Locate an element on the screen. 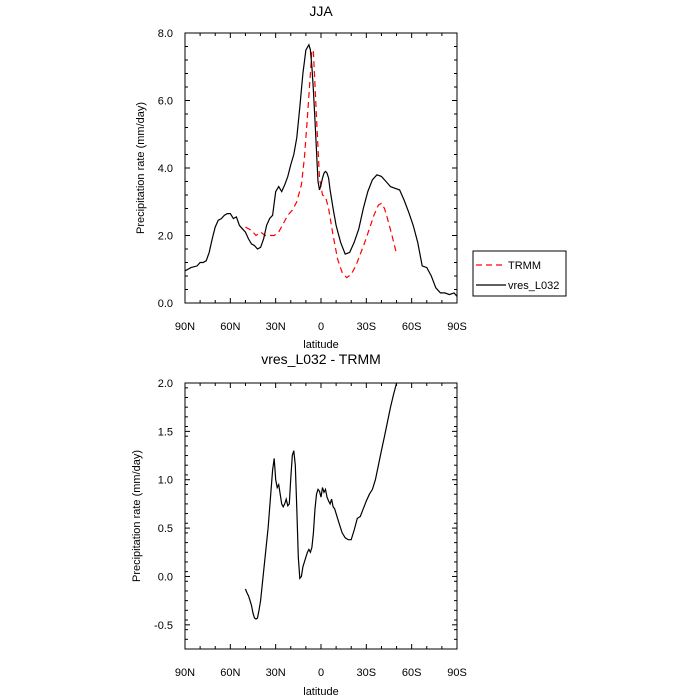 The width and height of the screenshot is (700, 700). y-tick-label: -0.5 is located at coordinates (163, 626).